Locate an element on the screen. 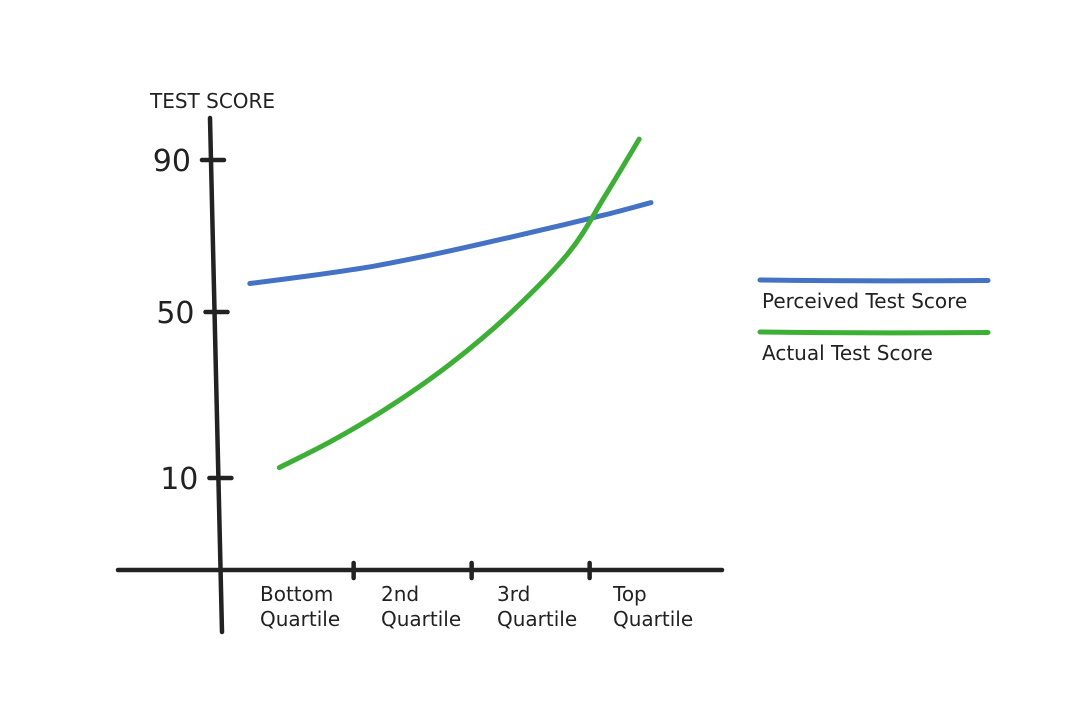 The width and height of the screenshot is (1091, 726). x-ticks is located at coordinates (471, 570).